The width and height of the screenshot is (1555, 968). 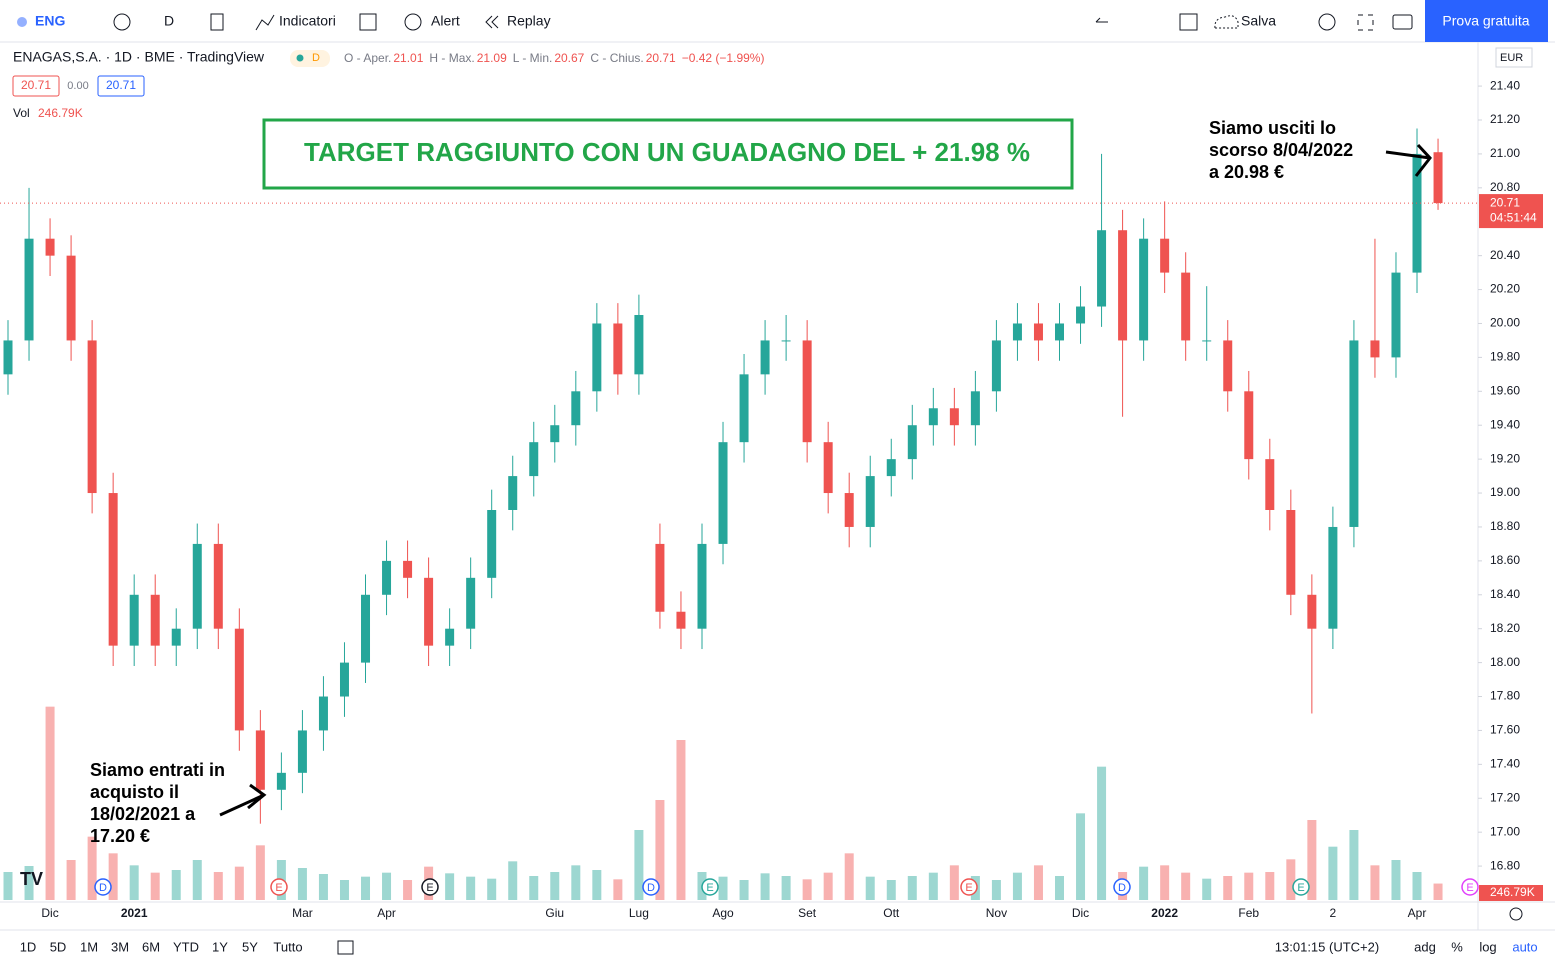 What do you see at coordinates (28, 946) in the screenshot?
I see `range-button: 1D` at bounding box center [28, 946].